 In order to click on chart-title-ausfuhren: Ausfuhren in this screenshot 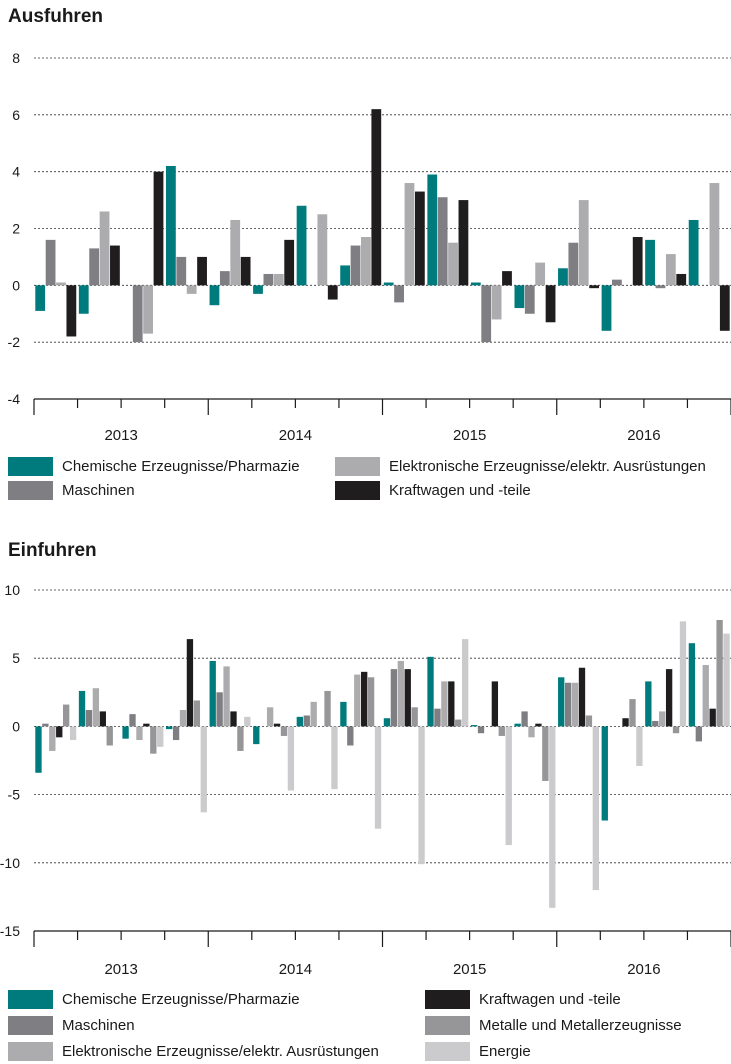, I will do `click(55, 16)`.